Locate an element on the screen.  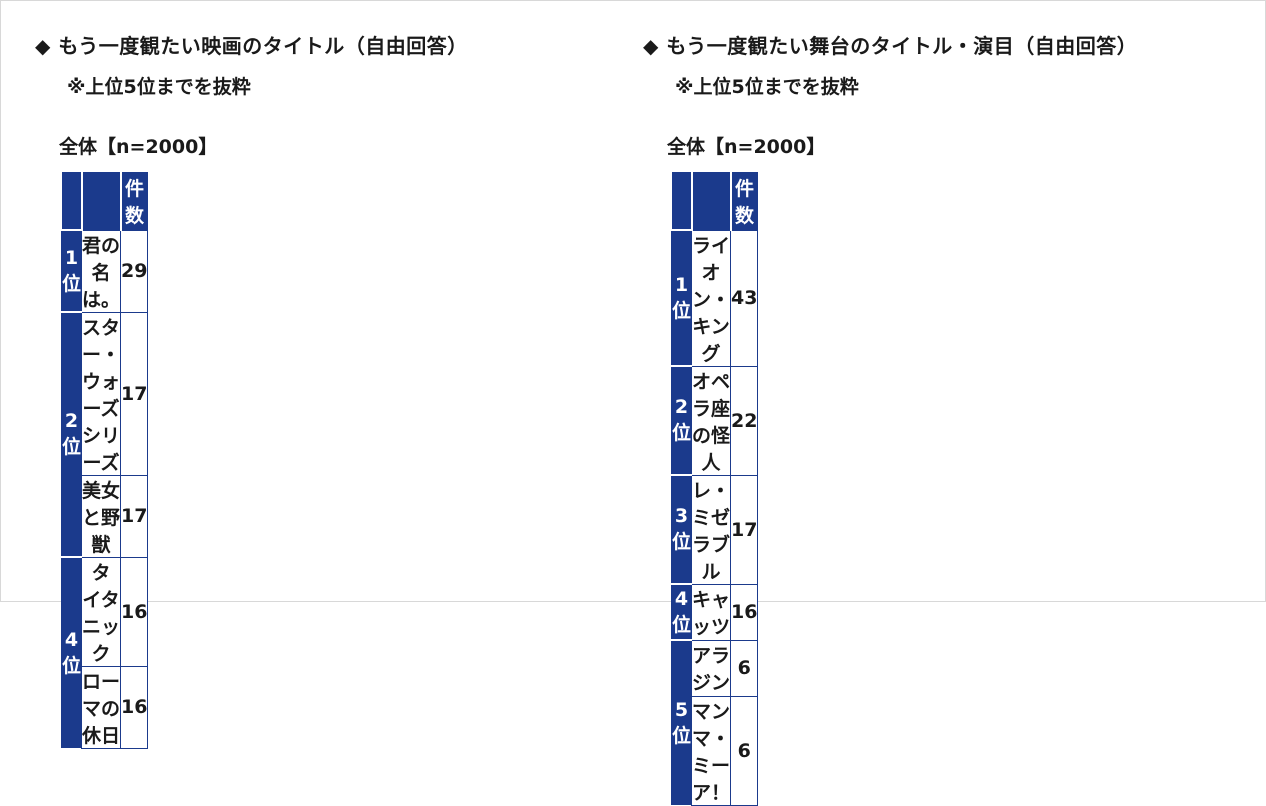
title-cell: オペラ座の怪人 is located at coordinates (711, 420).